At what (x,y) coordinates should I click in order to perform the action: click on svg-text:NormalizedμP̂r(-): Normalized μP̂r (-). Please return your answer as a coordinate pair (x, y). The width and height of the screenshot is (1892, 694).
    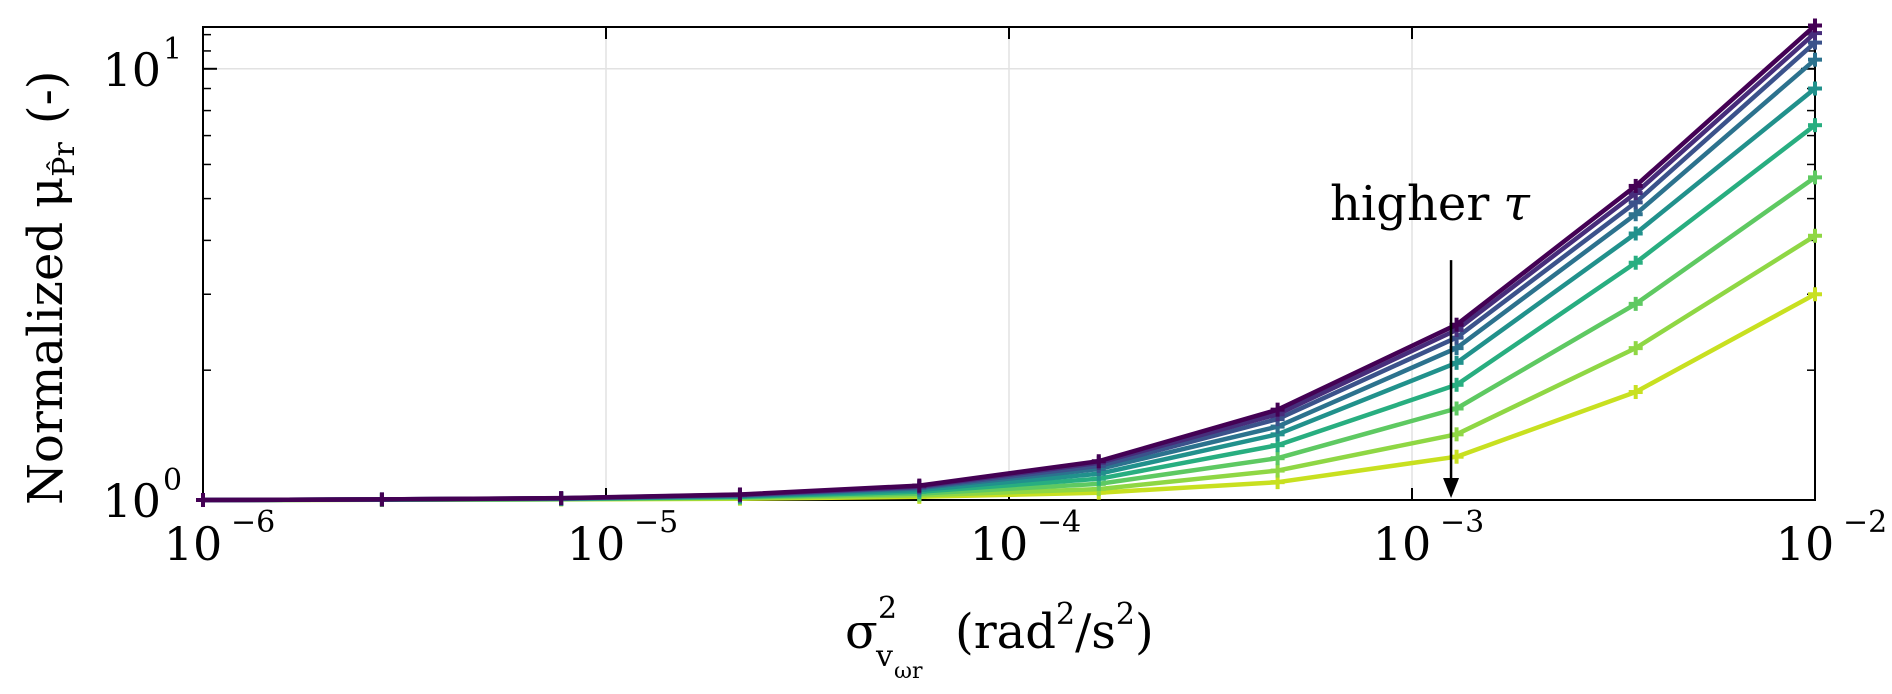
    Looking at the image, I should click on (50, 287).